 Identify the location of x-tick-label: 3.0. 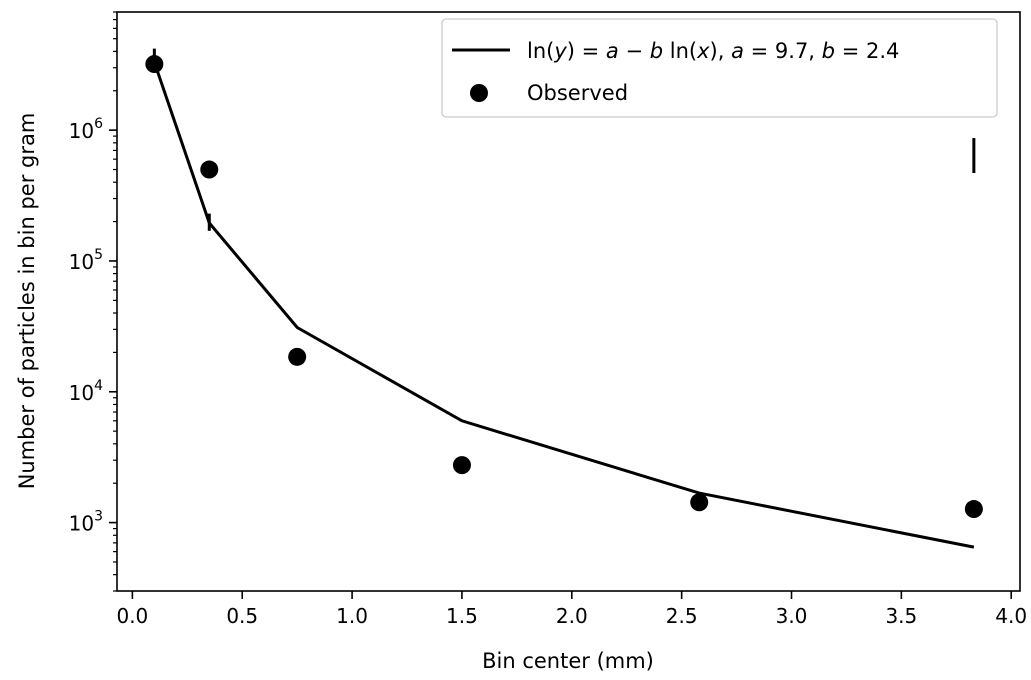
(792, 616).